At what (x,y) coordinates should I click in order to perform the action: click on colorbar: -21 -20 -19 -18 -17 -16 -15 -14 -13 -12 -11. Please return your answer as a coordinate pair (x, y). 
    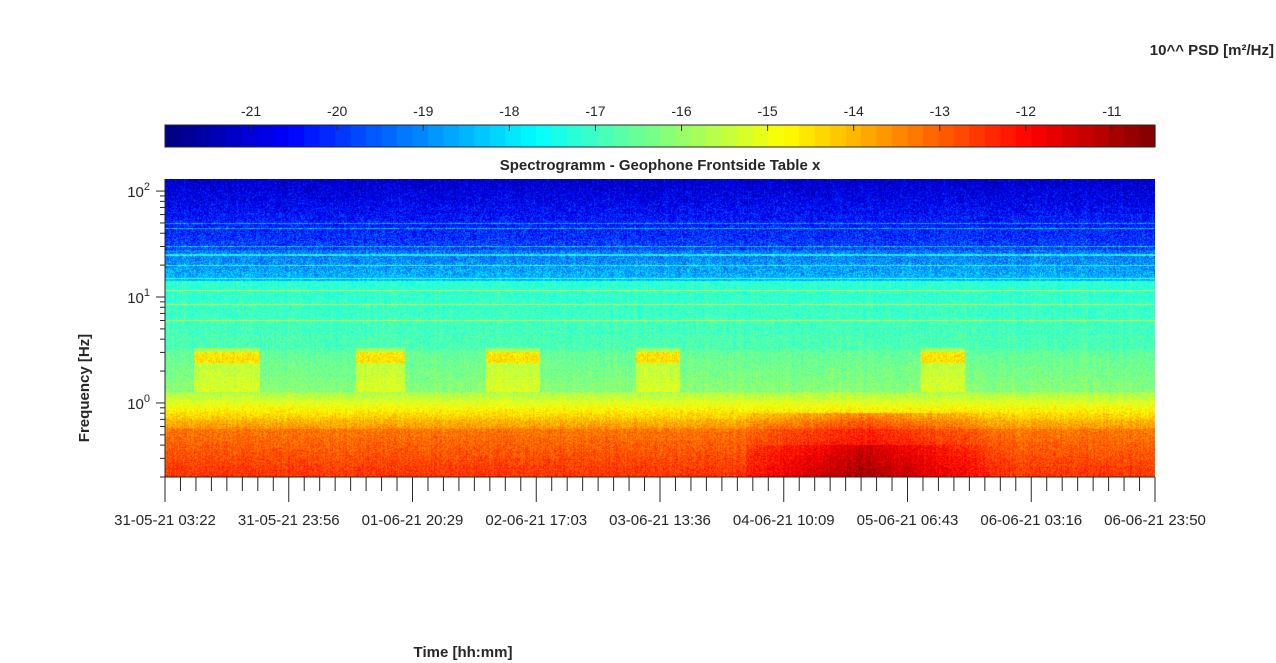
    Looking at the image, I should click on (660, 125).